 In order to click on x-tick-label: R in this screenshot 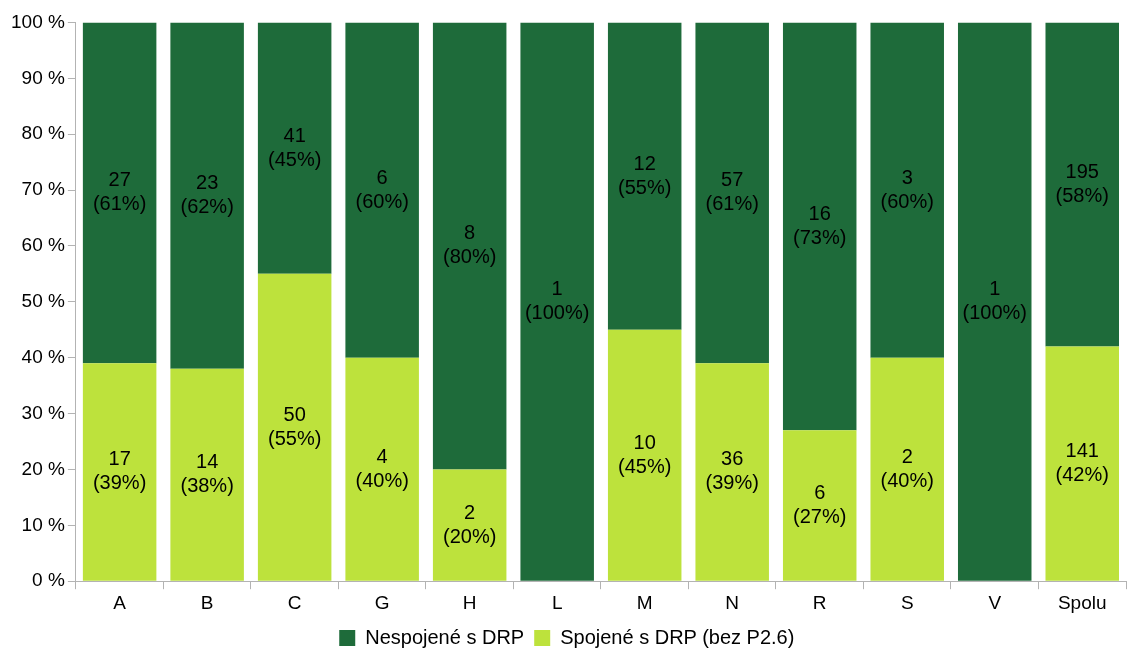, I will do `click(819, 602)`.